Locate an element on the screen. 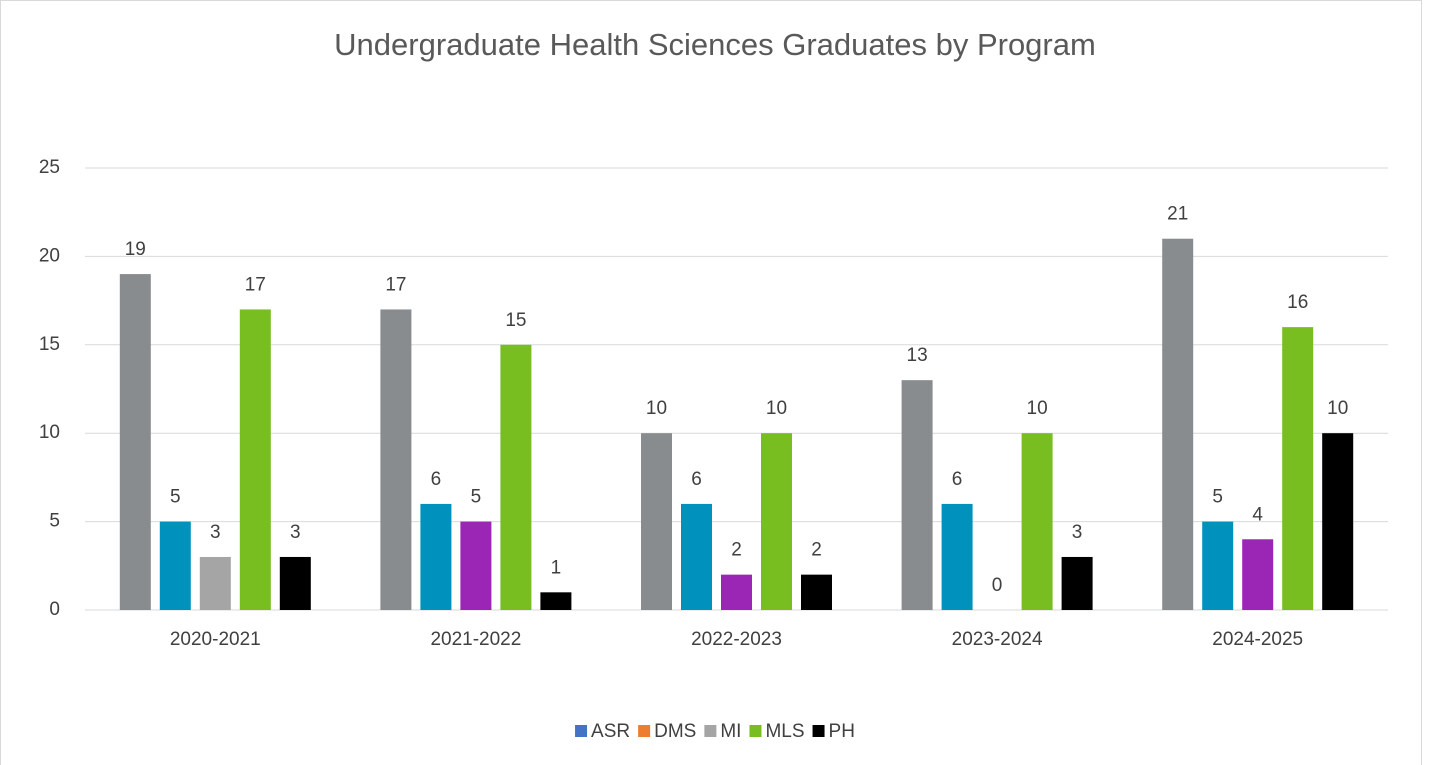 This screenshot has height=765, width=1429. y-tick-label: 10 is located at coordinates (49, 432).